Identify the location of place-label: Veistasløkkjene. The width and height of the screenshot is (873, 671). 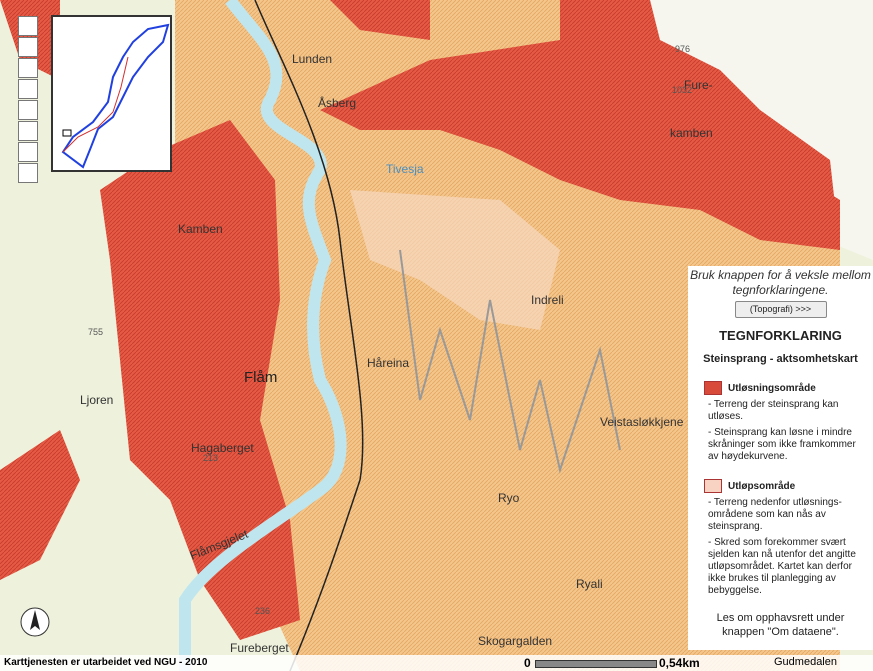
(642, 422).